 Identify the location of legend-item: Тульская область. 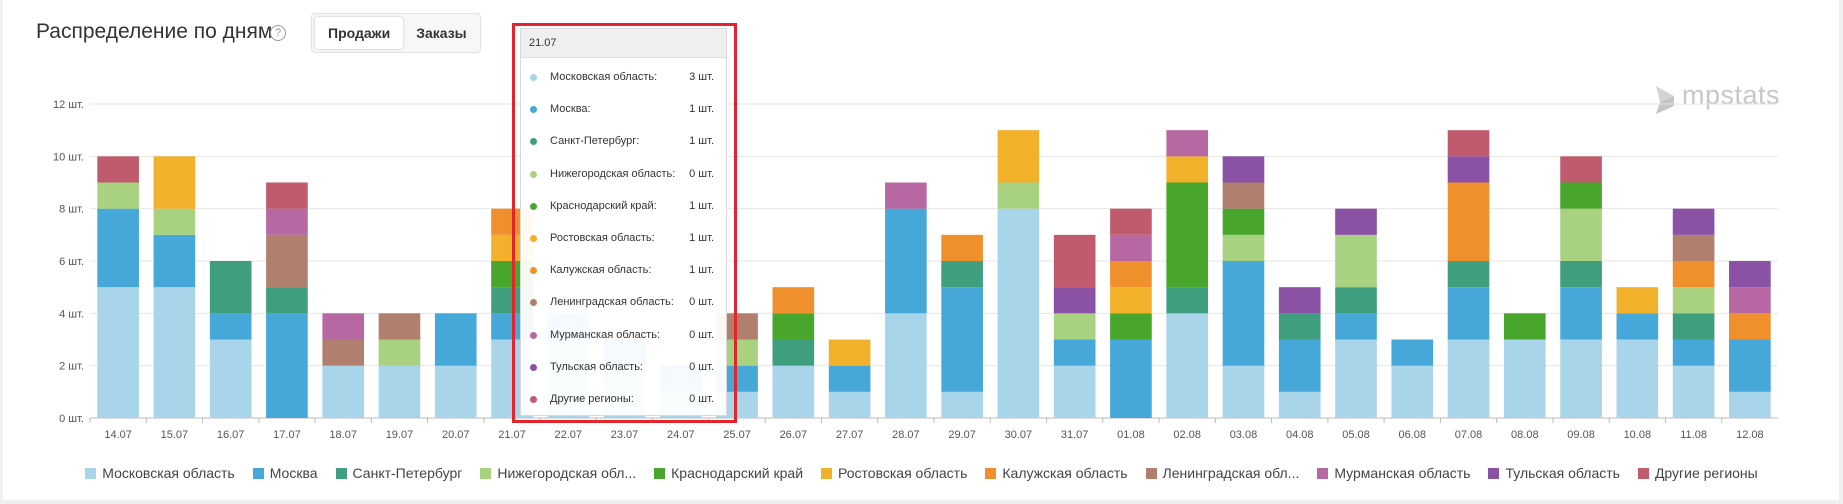
(1554, 473).